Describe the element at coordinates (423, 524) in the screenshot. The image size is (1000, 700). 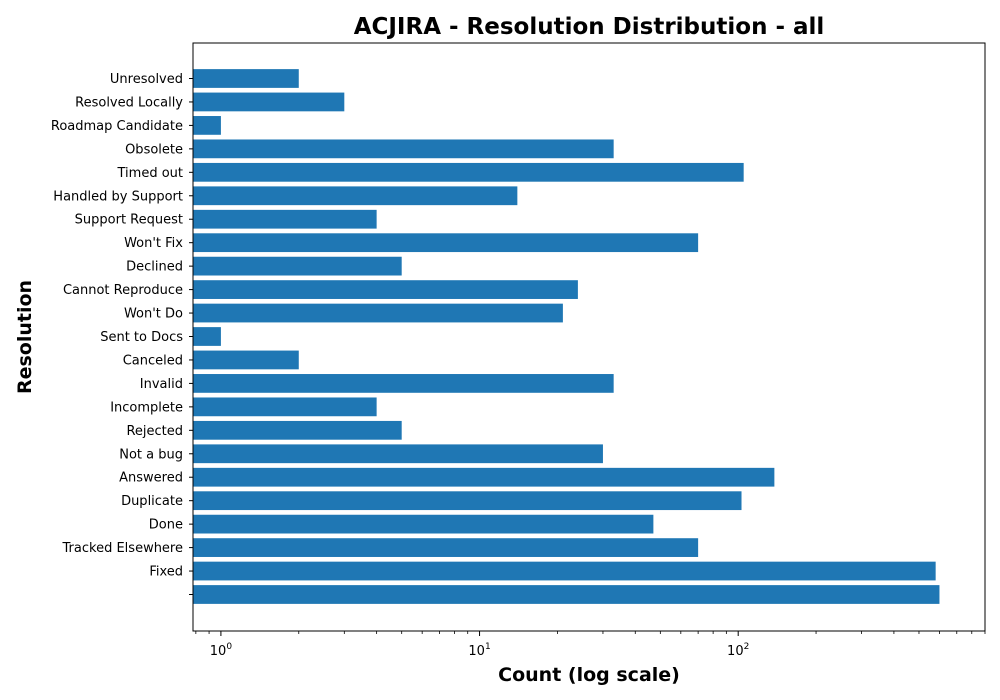
I see `bar-done` at that location.